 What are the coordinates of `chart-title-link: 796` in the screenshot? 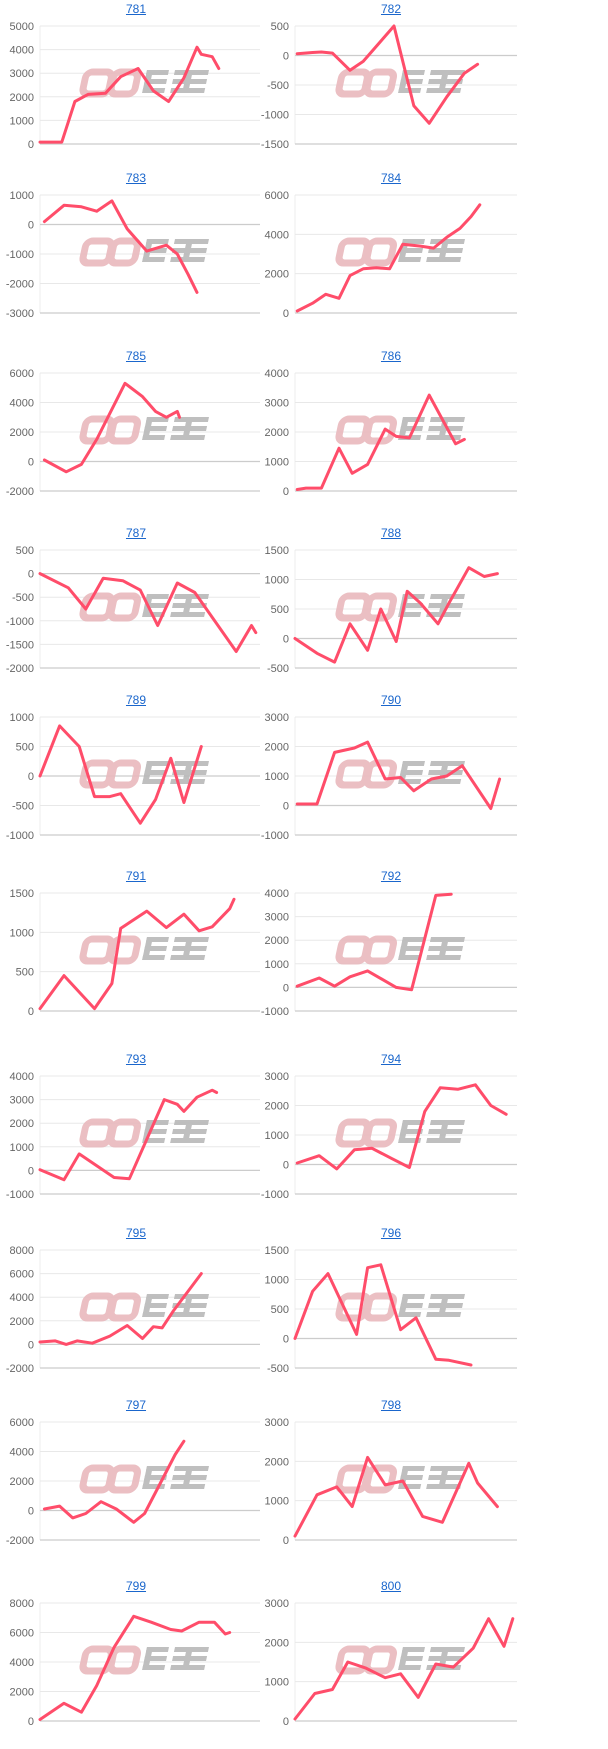 It's located at (391, 1233).